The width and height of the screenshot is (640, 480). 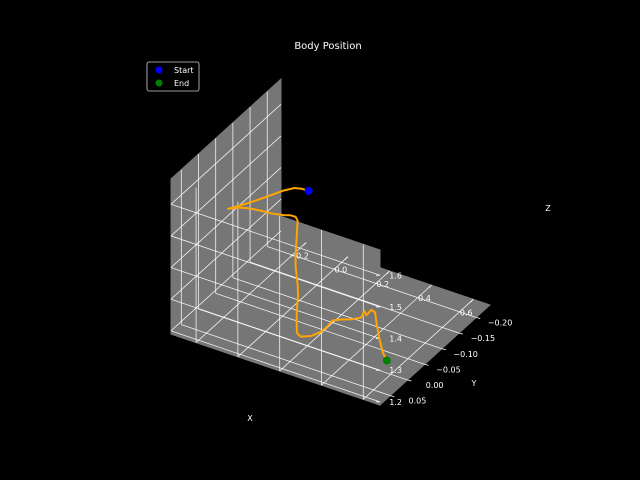 What do you see at coordinates (474, 383) in the screenshot?
I see `y-axis-label: Y` at bounding box center [474, 383].